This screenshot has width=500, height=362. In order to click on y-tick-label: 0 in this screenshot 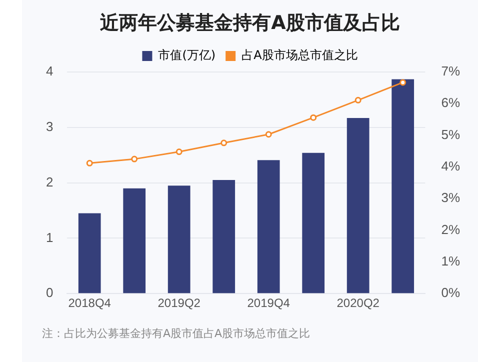, I will do `click(50, 292)`.